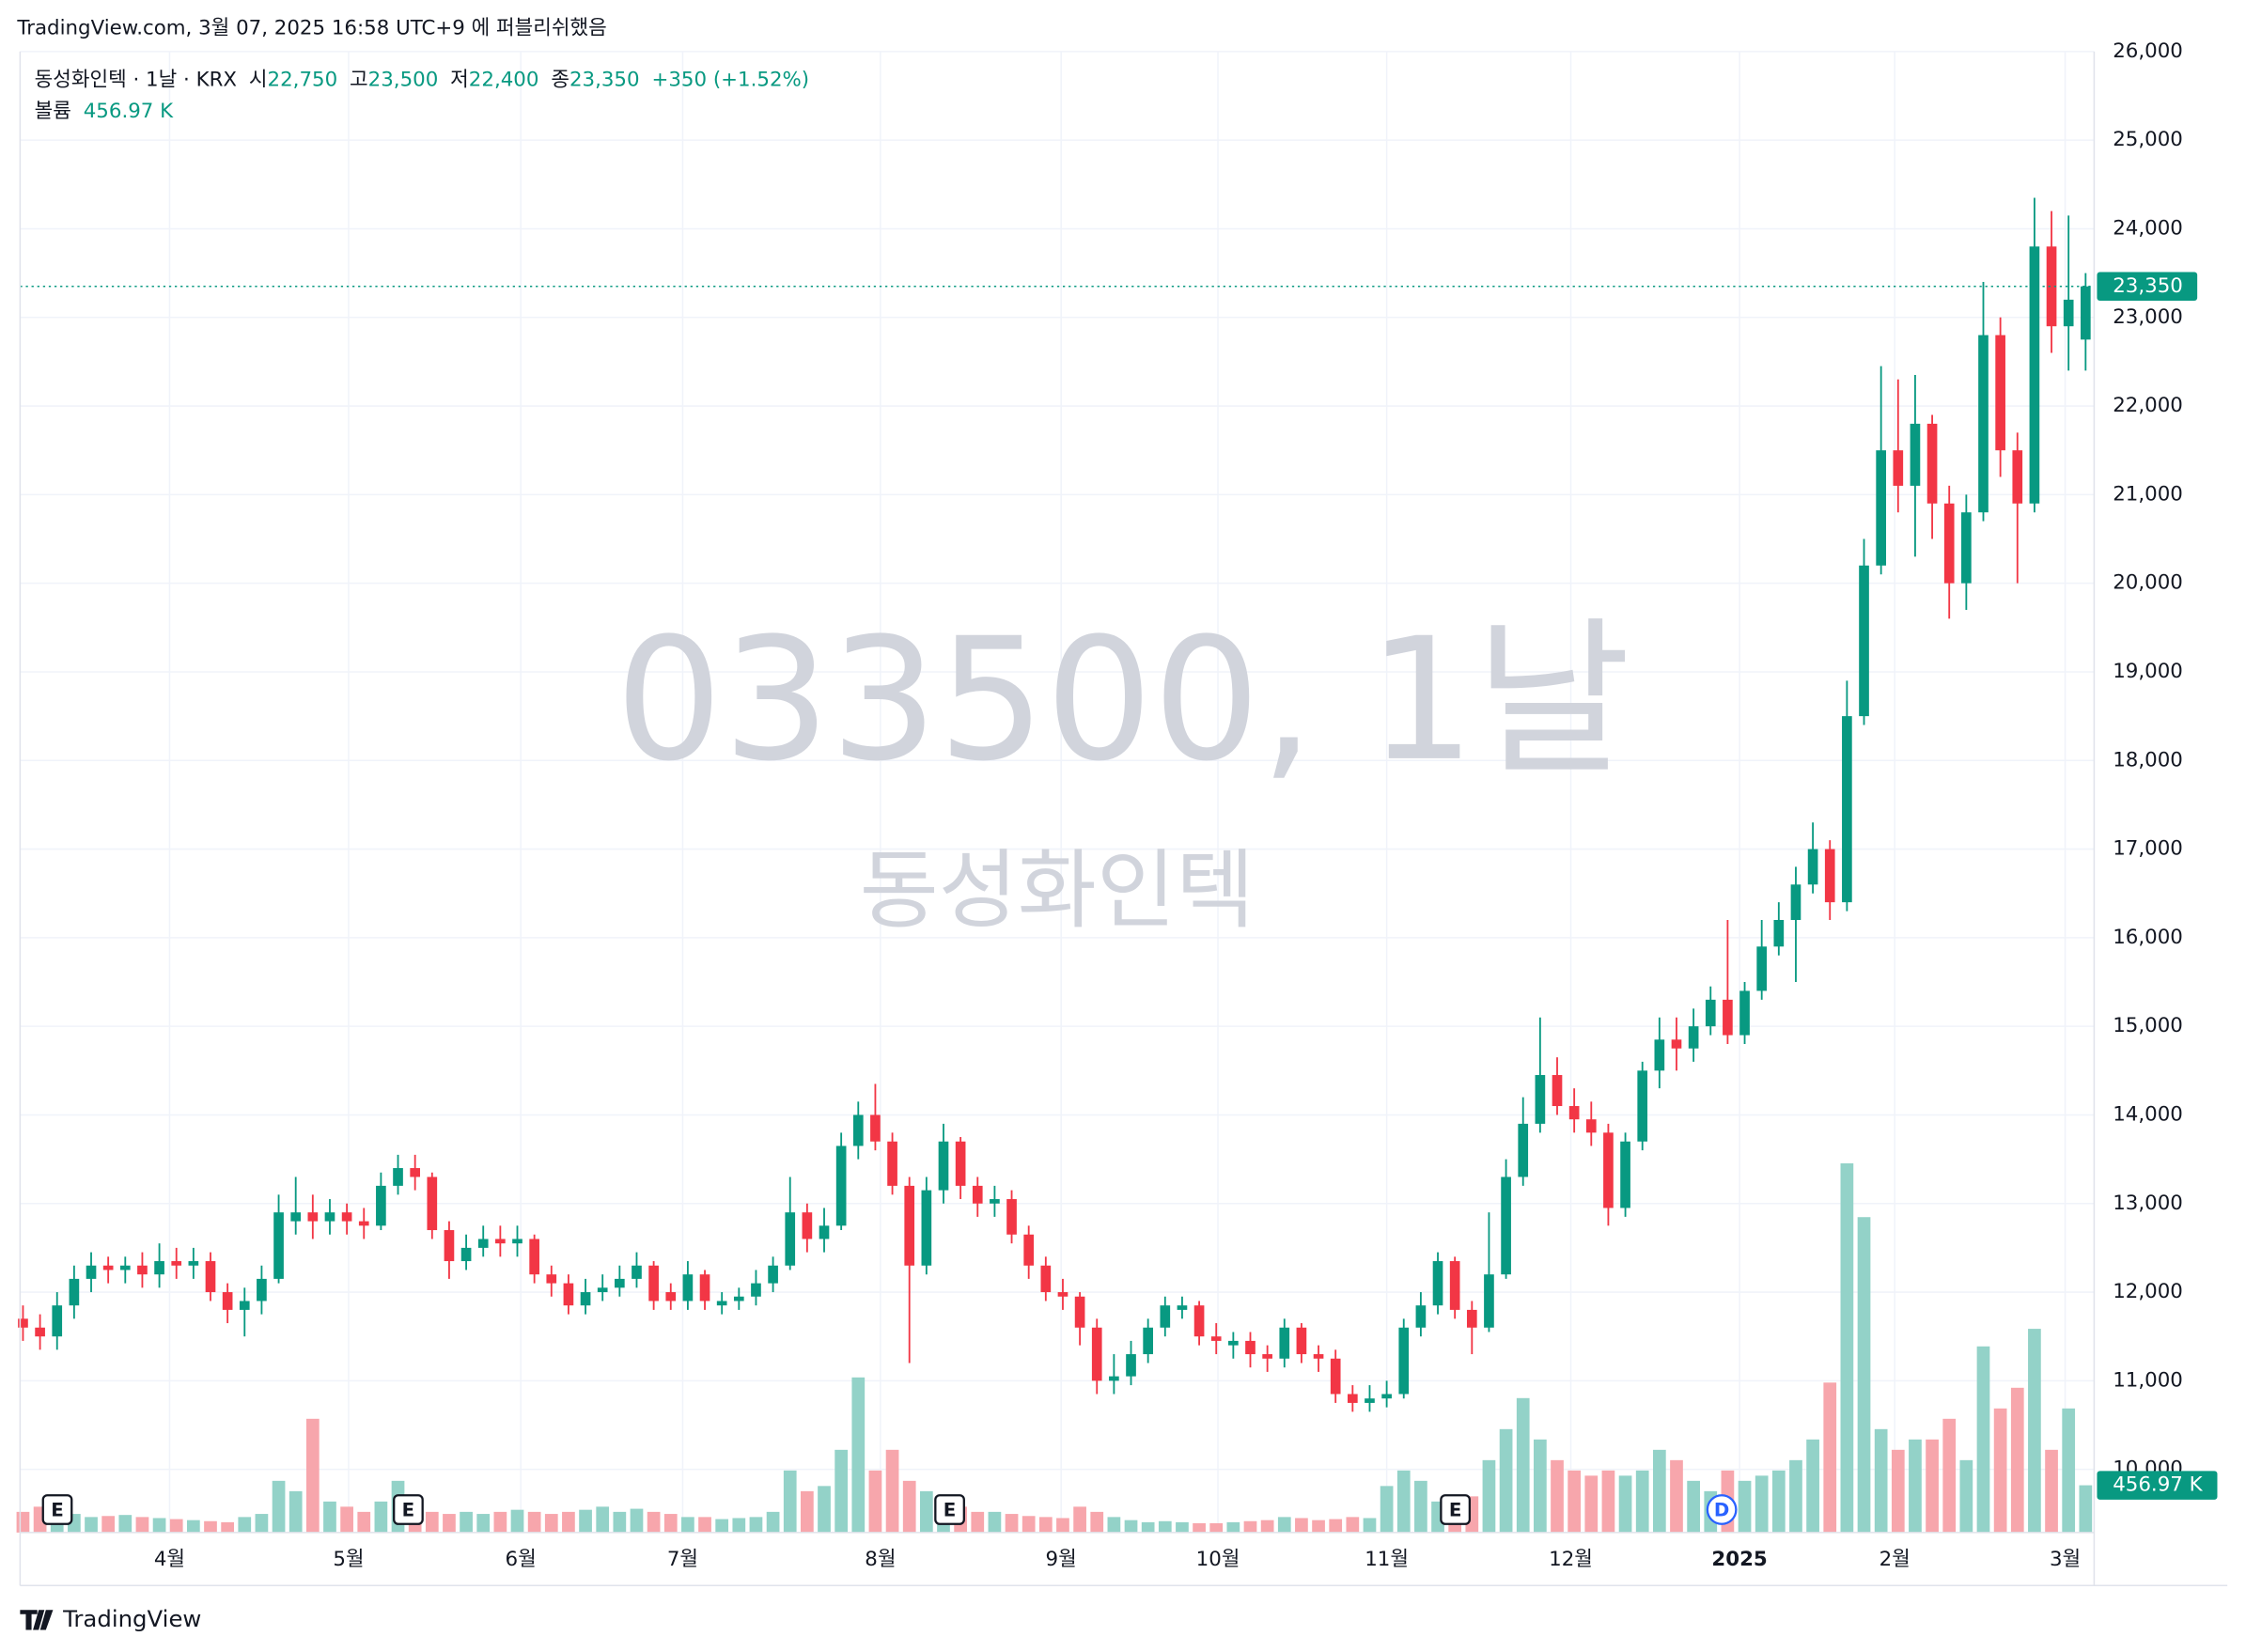  I want to click on volume-header: 볼륨 456.97 K, so click(105, 111).